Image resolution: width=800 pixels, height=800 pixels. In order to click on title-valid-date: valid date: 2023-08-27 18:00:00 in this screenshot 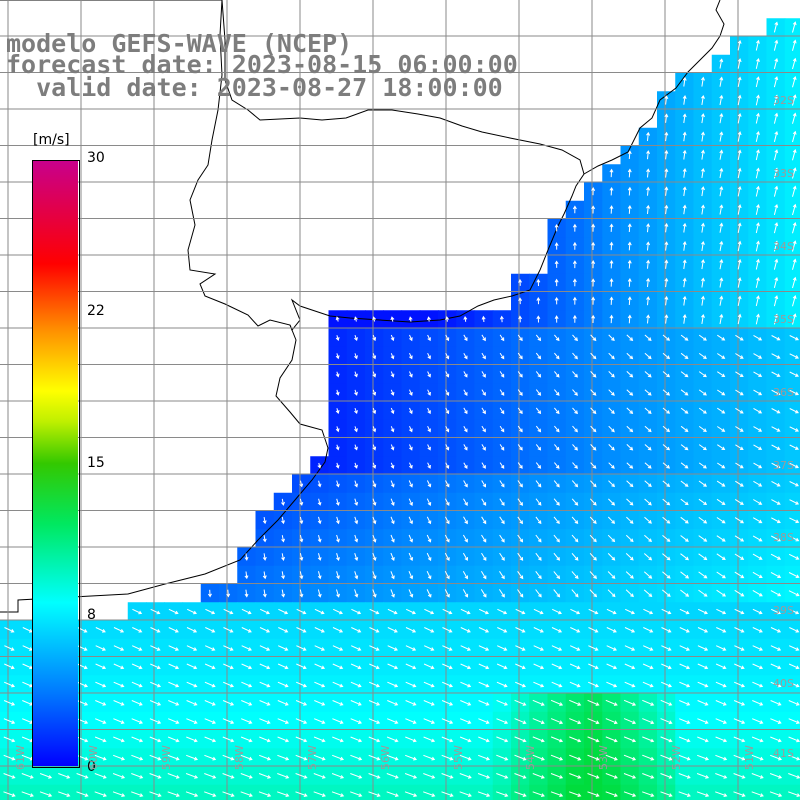, I will do `click(254, 87)`.